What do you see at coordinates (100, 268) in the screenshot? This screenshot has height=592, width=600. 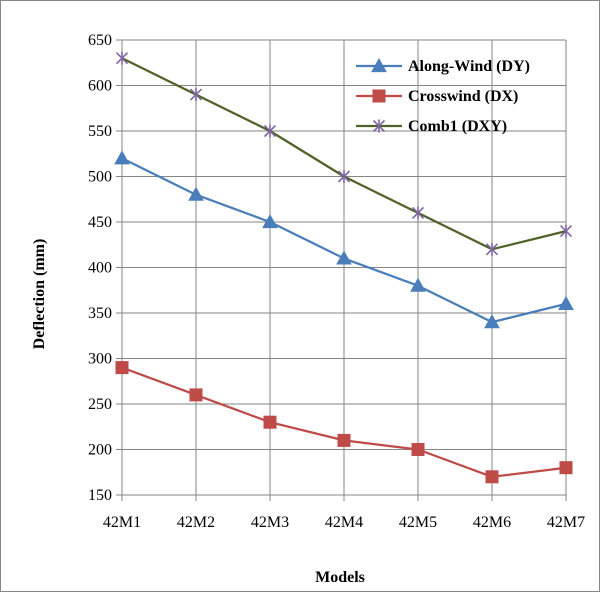 I see `y-tick-label: 400` at bounding box center [100, 268].